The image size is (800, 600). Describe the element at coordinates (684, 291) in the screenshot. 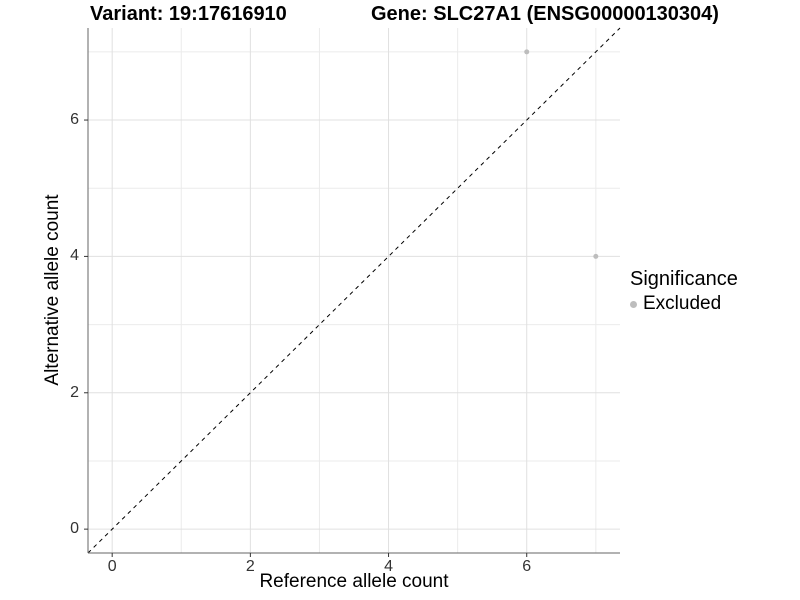

I see `legend: Significance Excluded` at that location.